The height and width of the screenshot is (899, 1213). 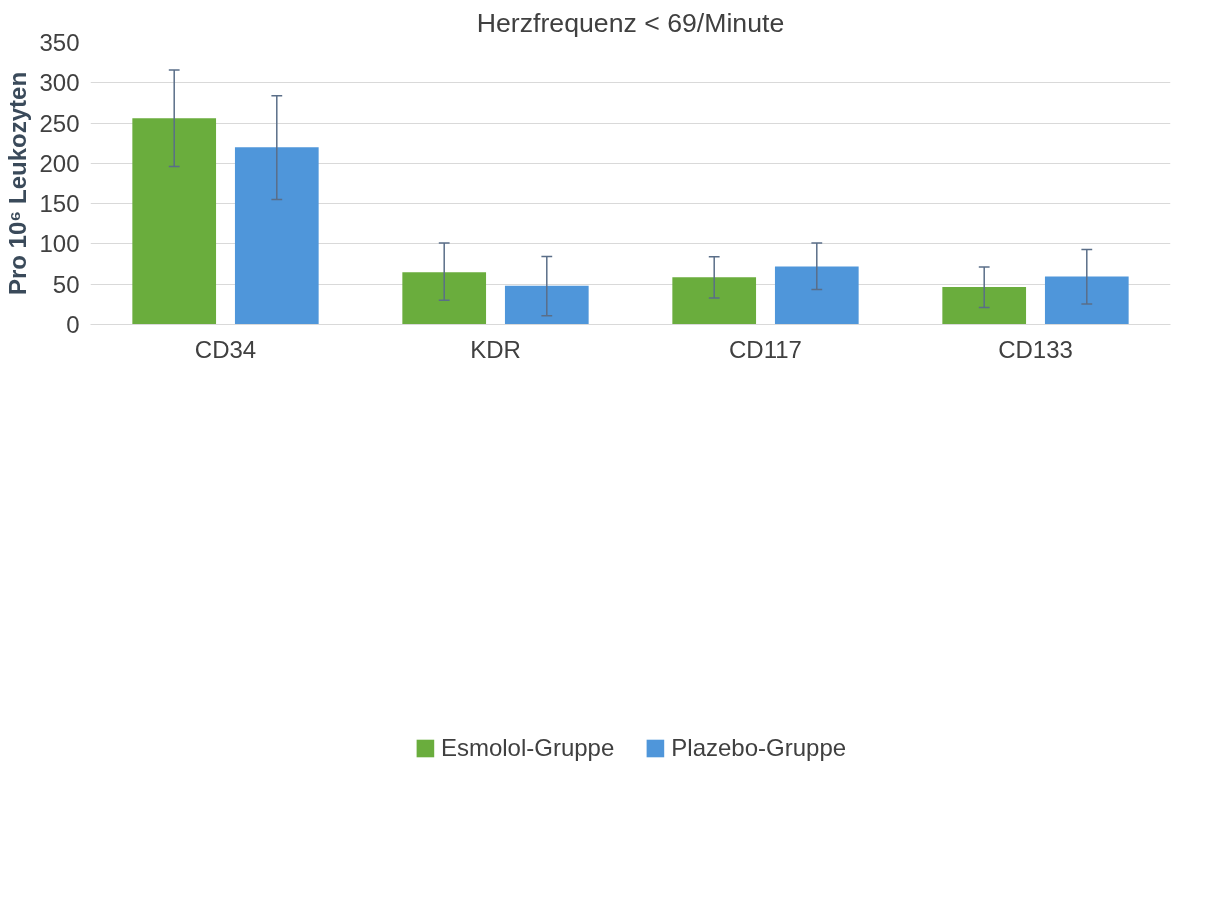 I want to click on y-tick-label: 0, so click(x=73, y=324).